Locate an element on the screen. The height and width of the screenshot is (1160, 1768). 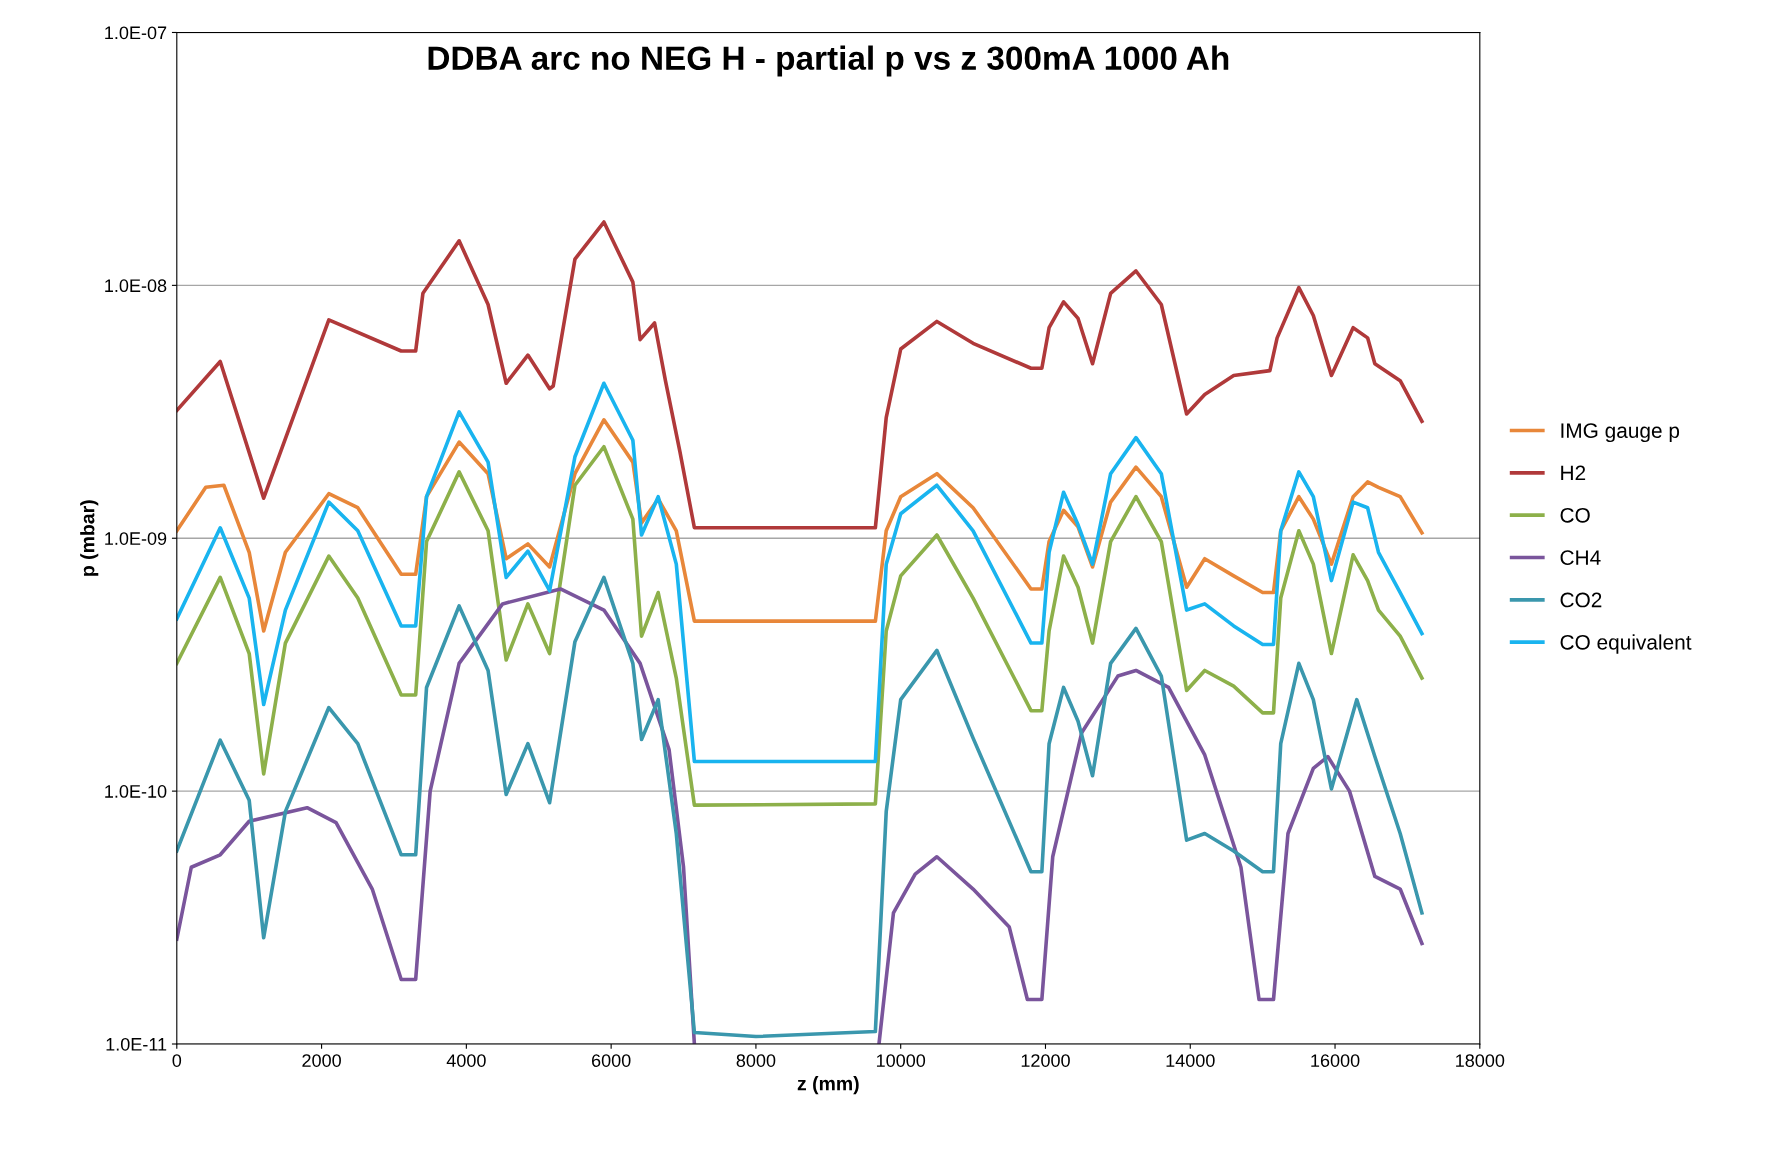
x-tick-label: 6000 is located at coordinates (611, 1060).